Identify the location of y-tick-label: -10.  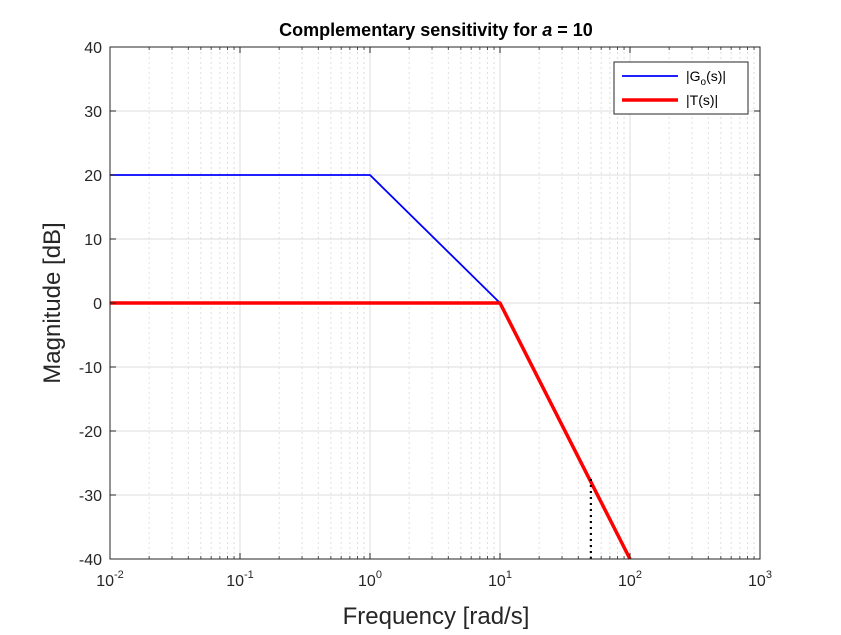
(90, 368).